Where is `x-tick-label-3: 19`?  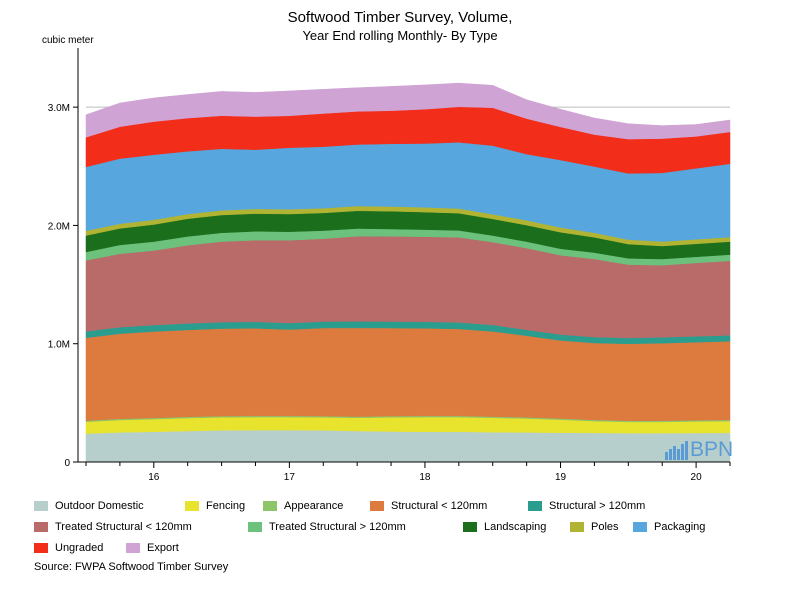
x-tick-label-3: 19 is located at coordinates (561, 477).